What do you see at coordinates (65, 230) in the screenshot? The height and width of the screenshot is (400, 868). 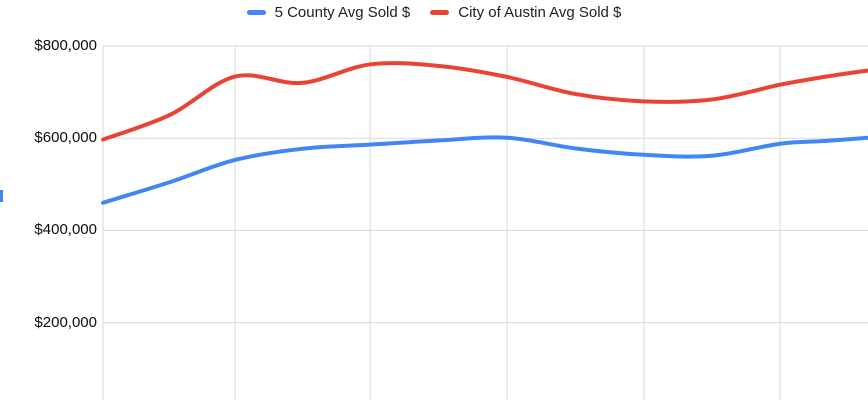 I see `y-axis-tick-label: $400,000` at bounding box center [65, 230].